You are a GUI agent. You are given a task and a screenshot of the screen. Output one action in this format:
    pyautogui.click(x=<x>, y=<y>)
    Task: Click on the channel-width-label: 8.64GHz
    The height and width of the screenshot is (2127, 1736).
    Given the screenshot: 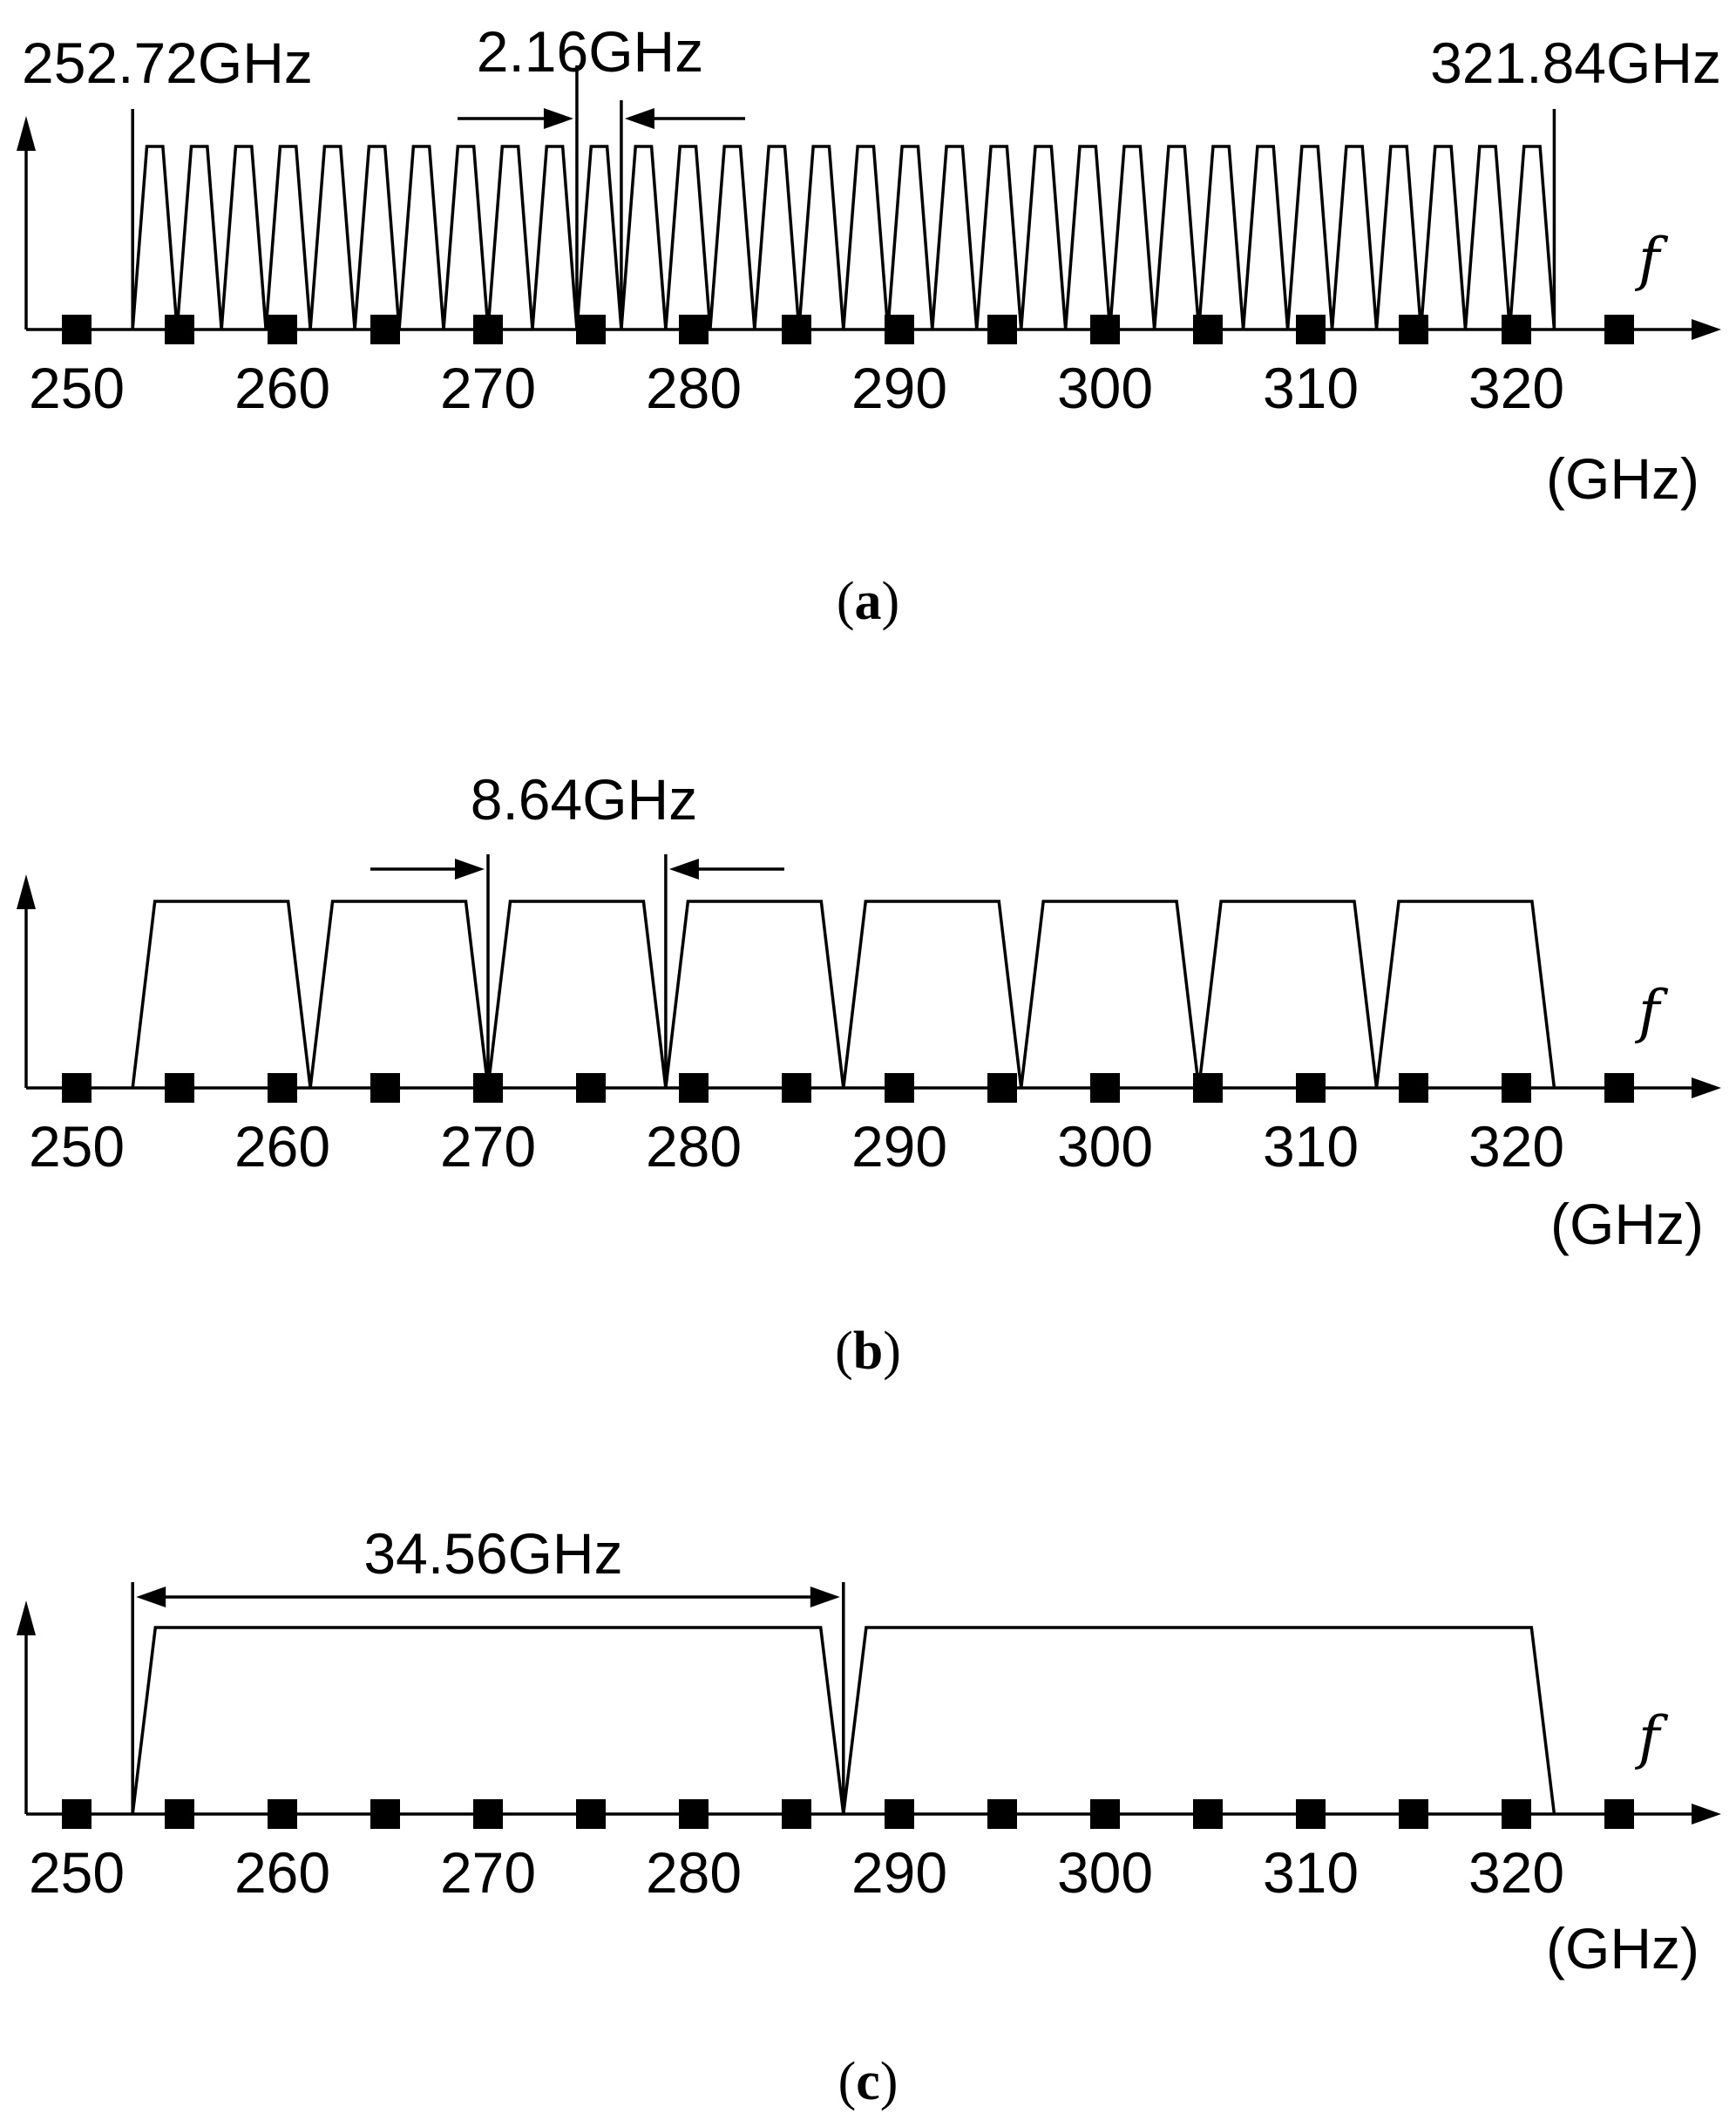 What is the action you would take?
    pyautogui.click(x=584, y=799)
    